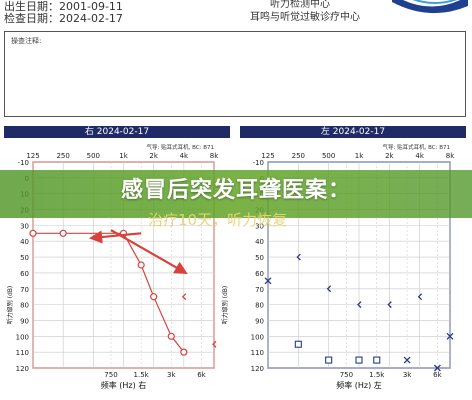 The width and height of the screenshot is (472, 400). Describe the element at coordinates (124, 385) in the screenshot. I see `x-axis-label: 频率 (Hz) 右` at that location.